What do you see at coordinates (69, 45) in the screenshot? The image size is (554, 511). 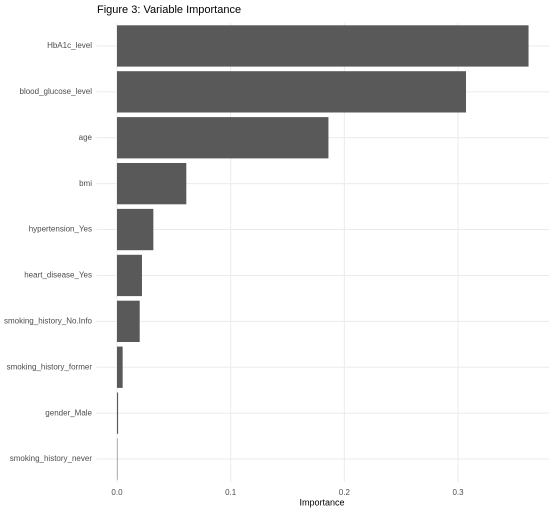 I see `y-tick-label: HbA1c_level` at bounding box center [69, 45].